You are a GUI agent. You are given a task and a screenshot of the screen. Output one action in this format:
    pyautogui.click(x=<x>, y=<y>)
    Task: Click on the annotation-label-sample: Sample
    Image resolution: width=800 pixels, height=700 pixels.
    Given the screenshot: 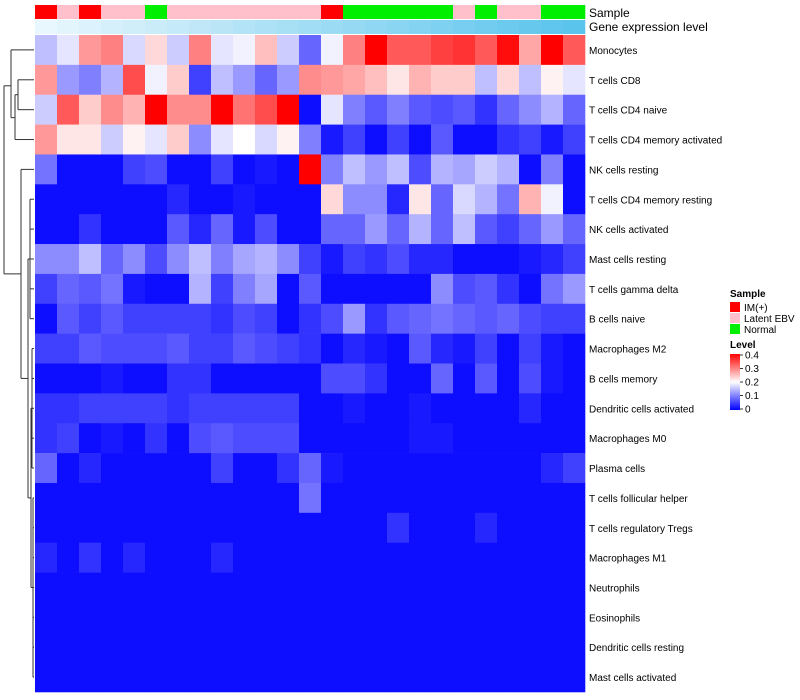 What is the action you would take?
    pyautogui.click(x=609, y=13)
    